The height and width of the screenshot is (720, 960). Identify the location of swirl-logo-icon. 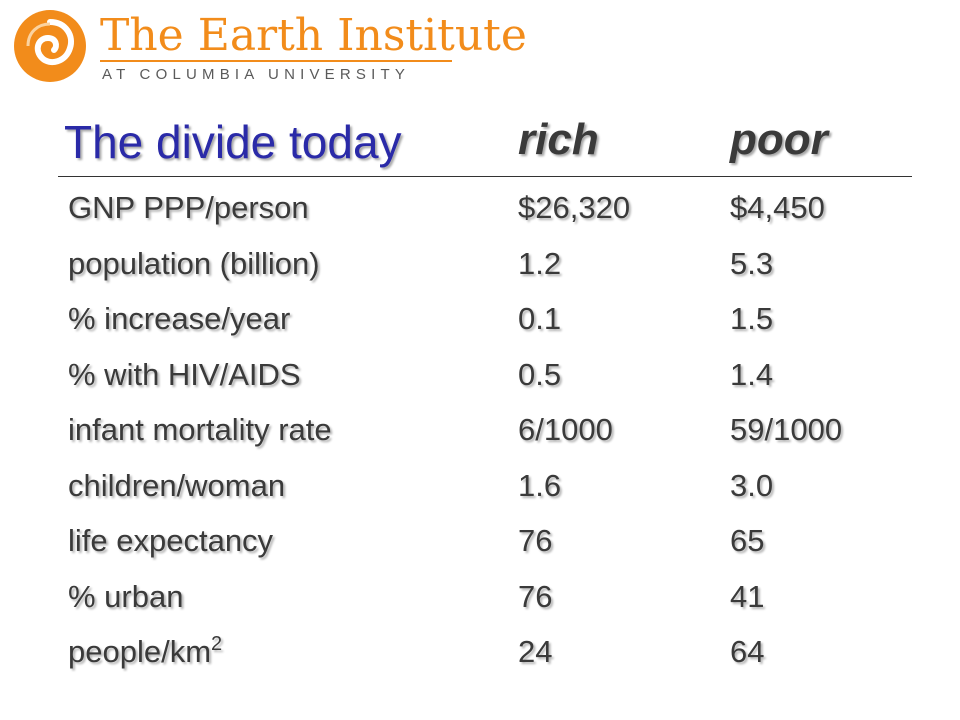
(50, 46).